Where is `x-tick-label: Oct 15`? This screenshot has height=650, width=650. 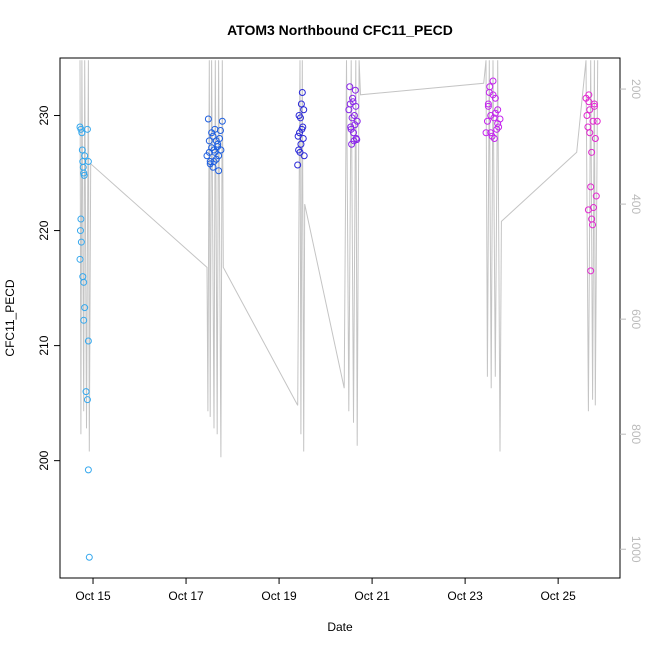 x-tick-label: Oct 15 is located at coordinates (93, 596).